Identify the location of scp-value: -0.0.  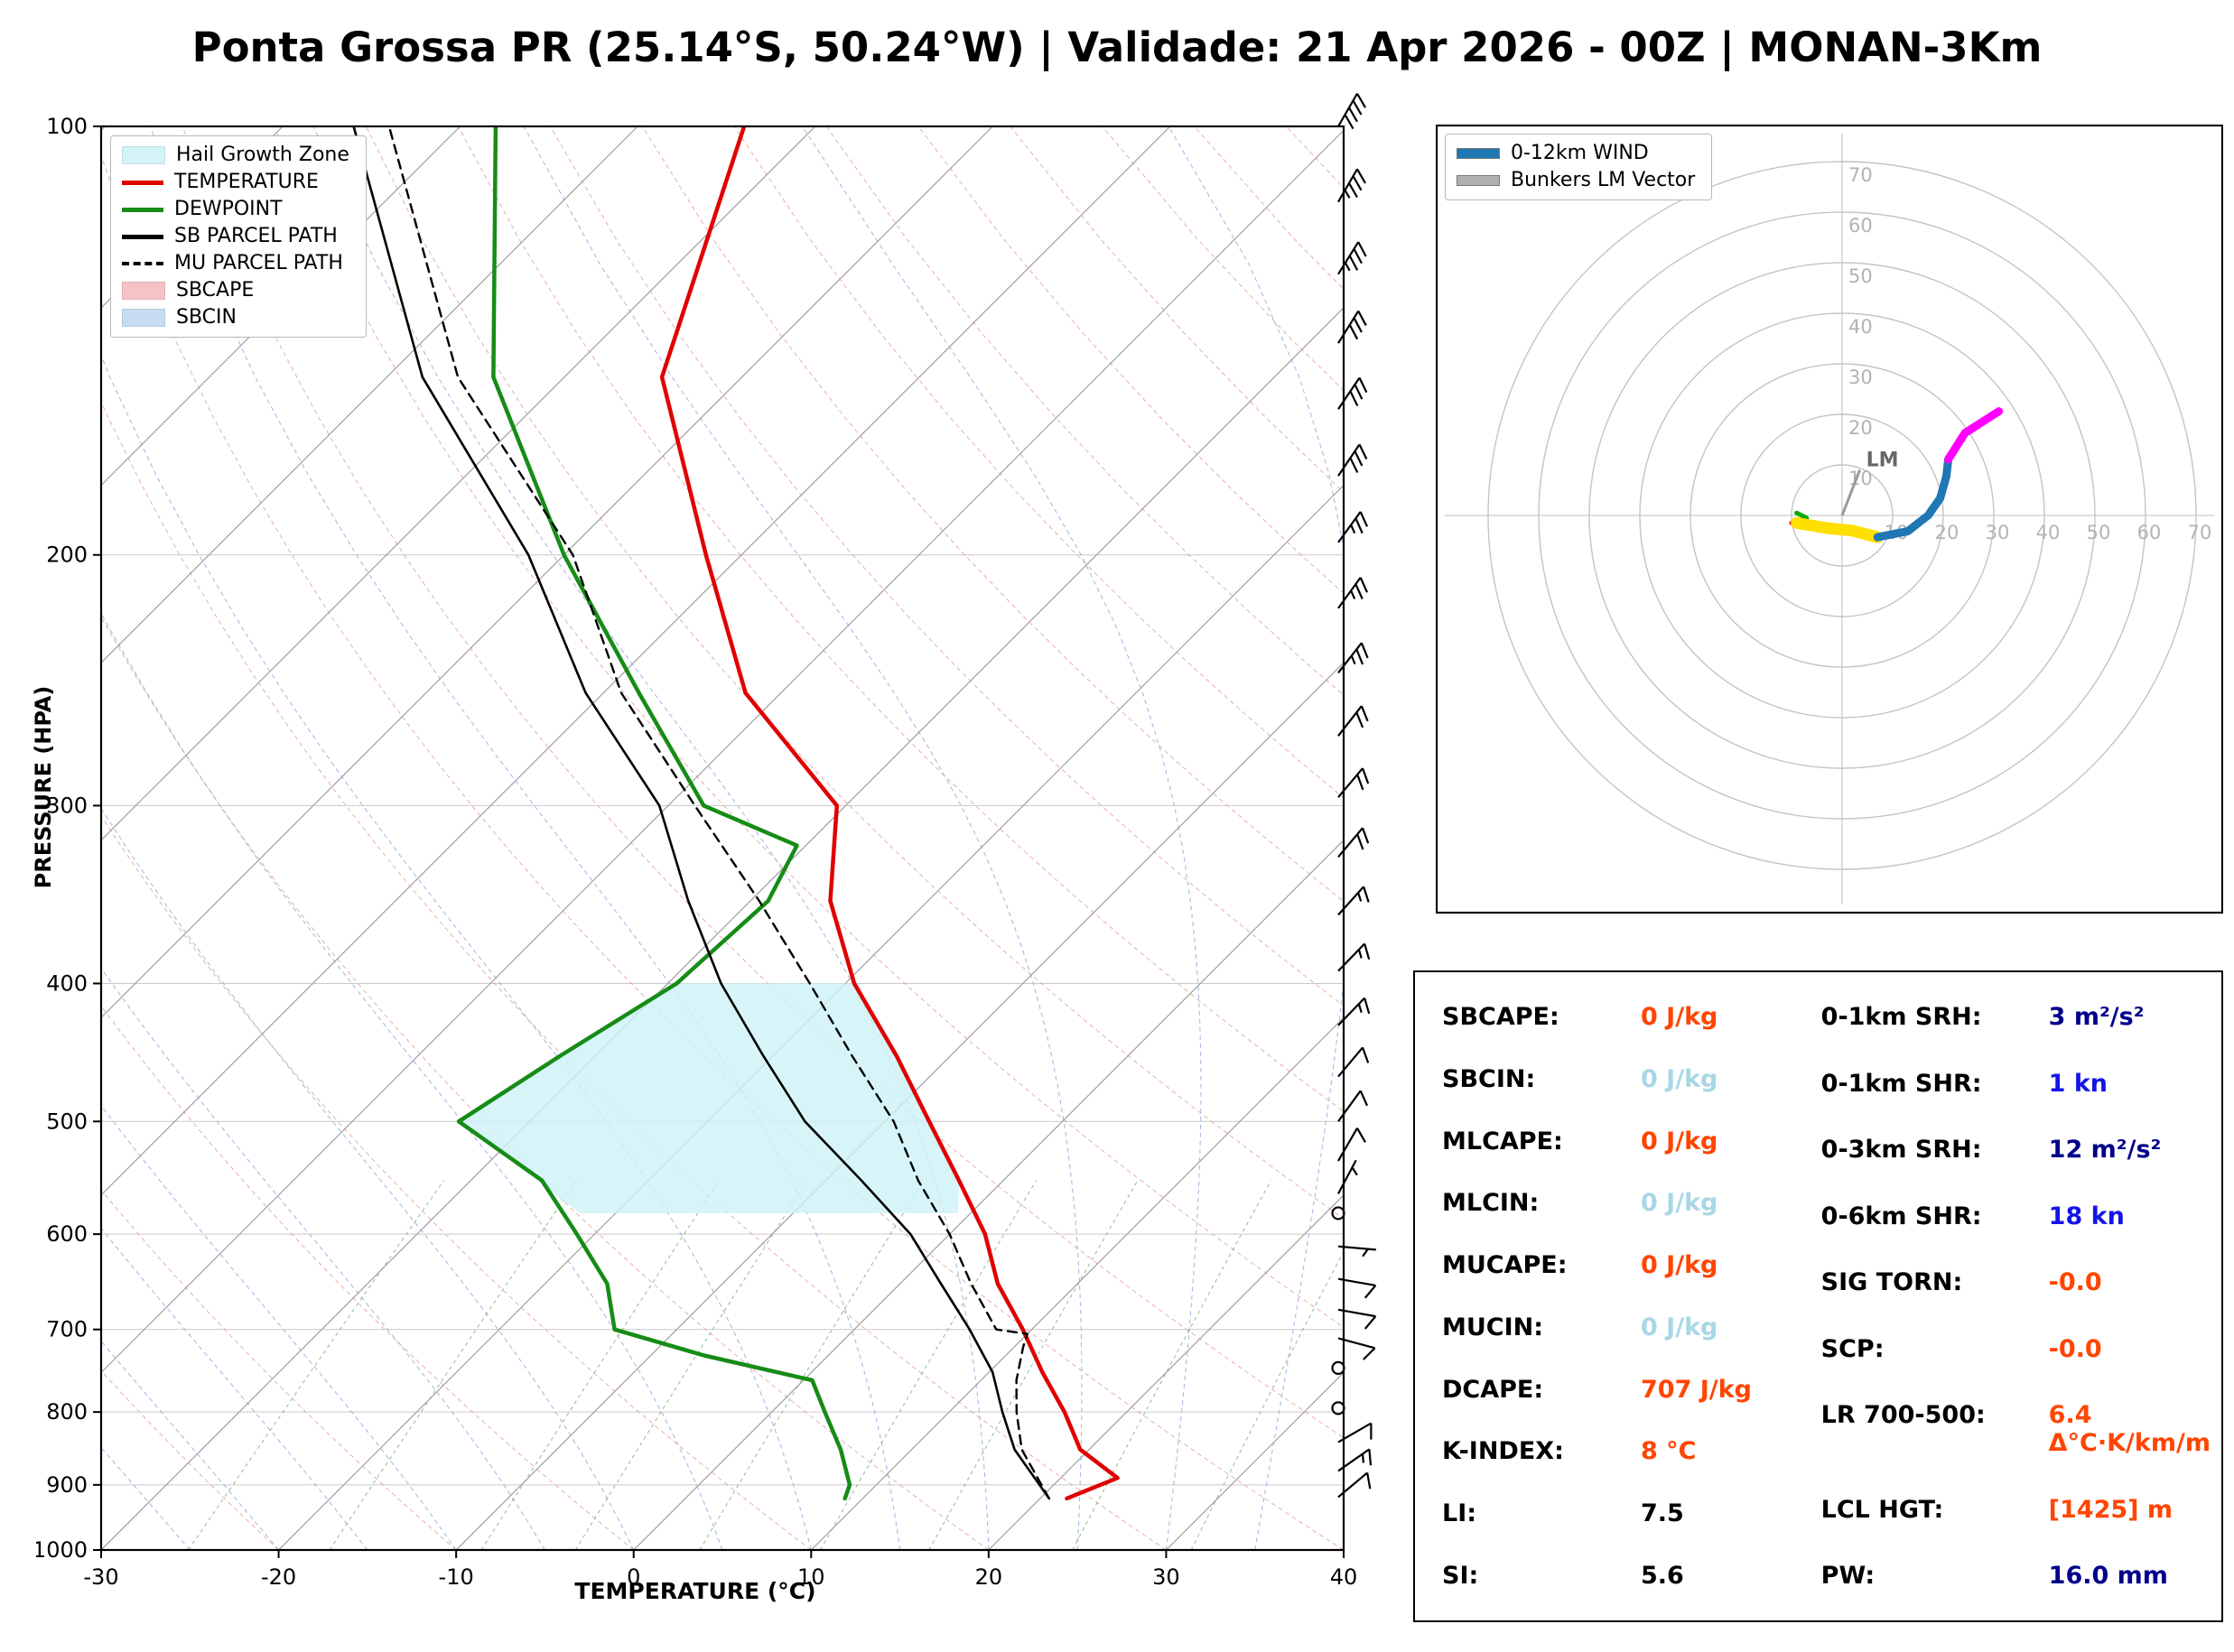
(2075, 1348).